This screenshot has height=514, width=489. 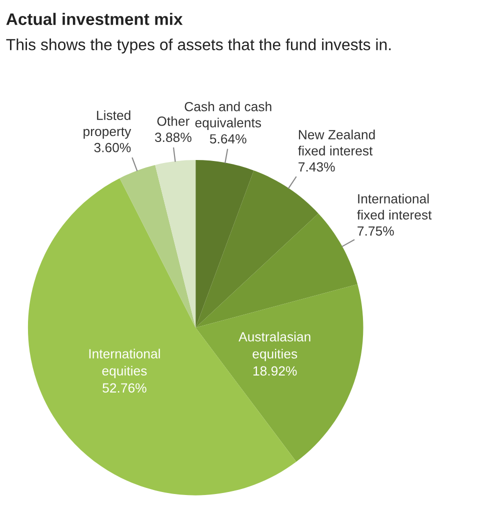 I want to click on slice-label: International equities, so click(x=124, y=363).